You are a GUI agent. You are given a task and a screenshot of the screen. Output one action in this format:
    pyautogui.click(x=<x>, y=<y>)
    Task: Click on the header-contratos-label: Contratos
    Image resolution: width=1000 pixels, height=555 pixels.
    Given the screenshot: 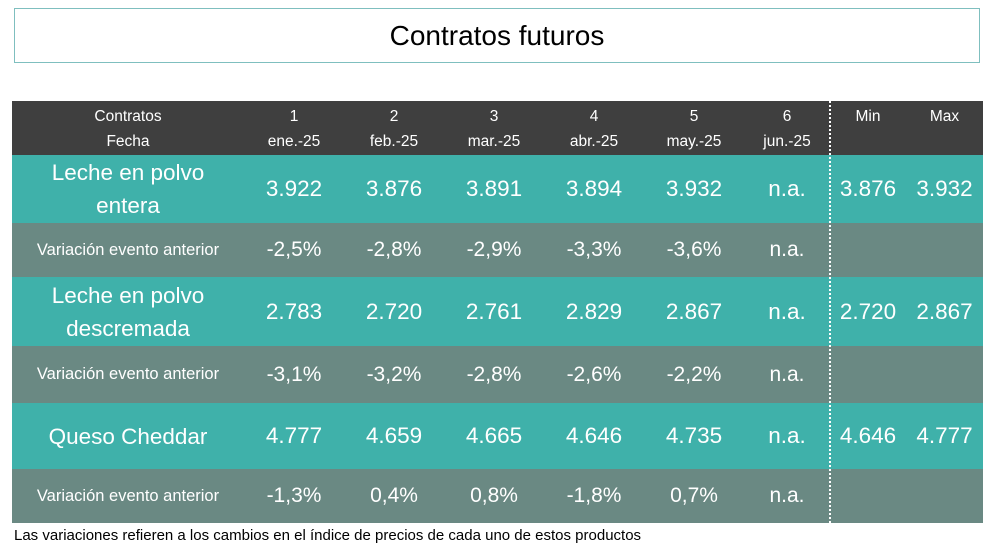 What is the action you would take?
    pyautogui.click(x=128, y=116)
    